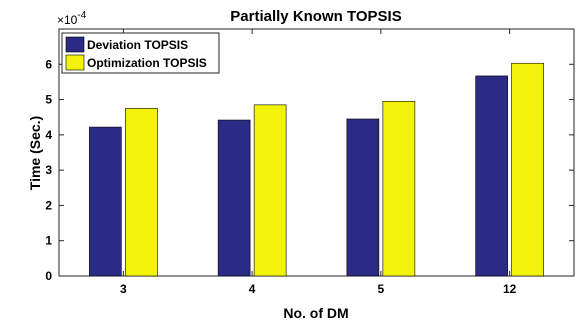 Image resolution: width=585 pixels, height=321 pixels. Describe the element at coordinates (48, 100) in the screenshot. I see `y-tick-label: 5` at that location.